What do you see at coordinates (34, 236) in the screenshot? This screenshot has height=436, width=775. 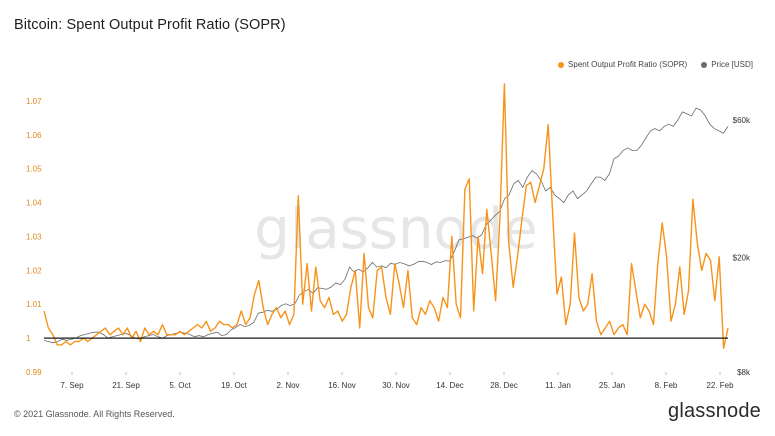 I see `y-tick-label: 1.03` at bounding box center [34, 236].